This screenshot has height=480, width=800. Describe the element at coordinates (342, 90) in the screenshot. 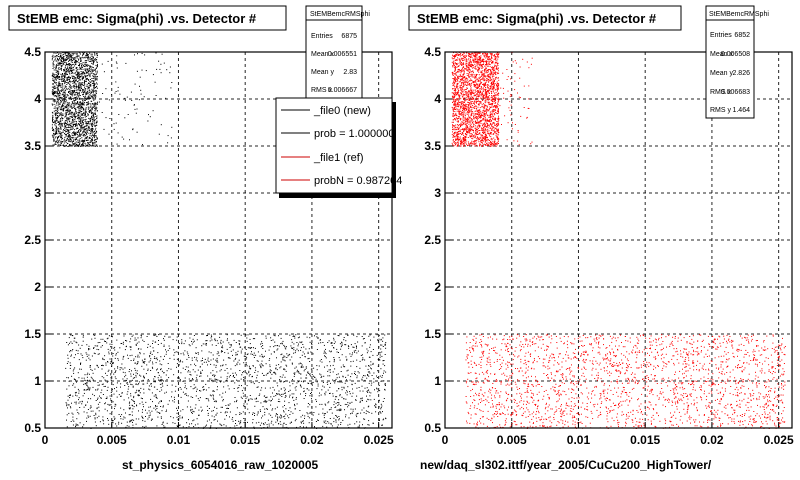

I see `left-stats-value-3: 0.006667` at that location.